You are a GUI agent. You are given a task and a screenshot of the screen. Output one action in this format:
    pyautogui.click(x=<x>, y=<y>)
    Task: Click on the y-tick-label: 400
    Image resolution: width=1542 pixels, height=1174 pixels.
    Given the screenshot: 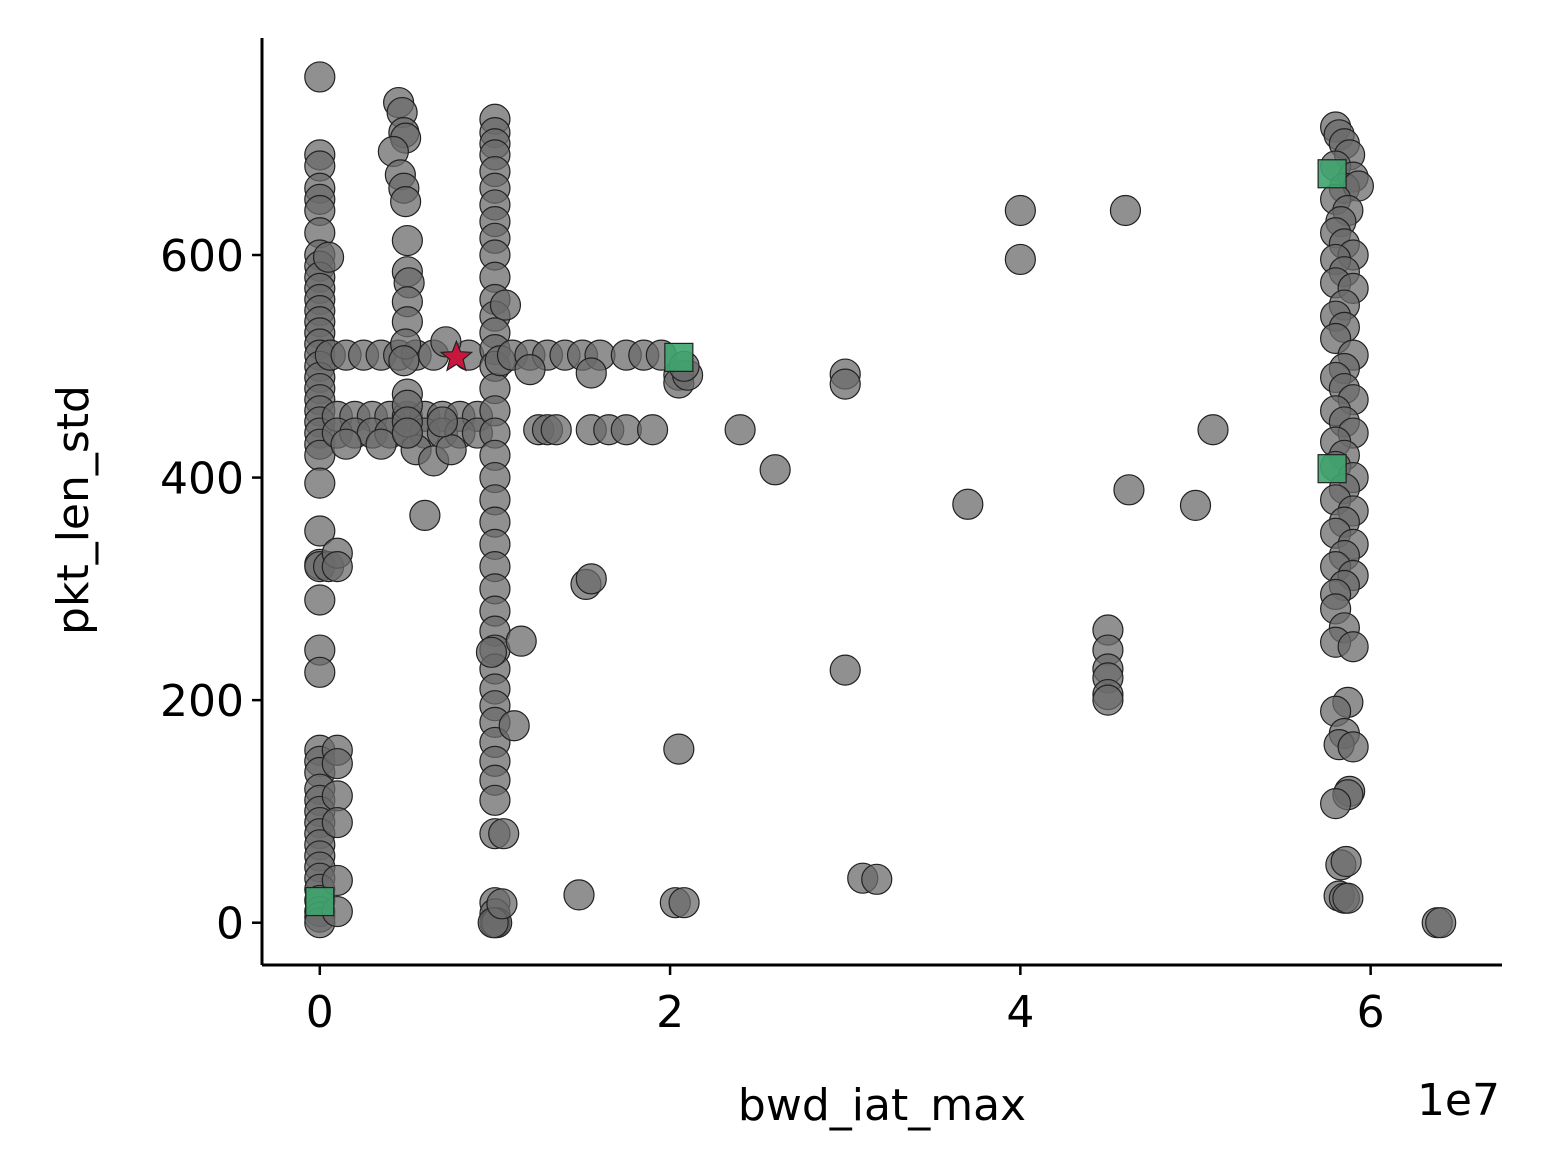 What is the action you would take?
    pyautogui.click(x=202, y=479)
    